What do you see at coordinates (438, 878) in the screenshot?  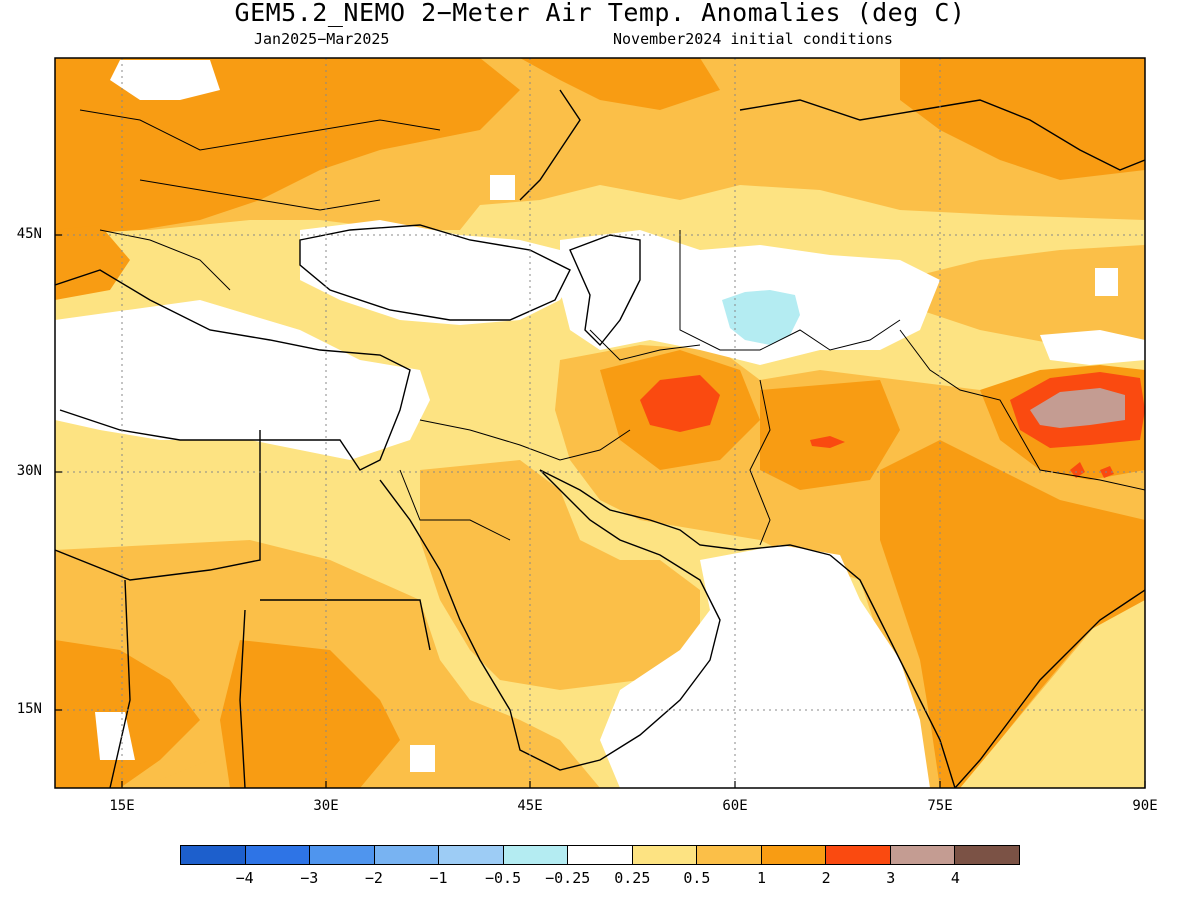 I see `legend-label: −1` at bounding box center [438, 878].